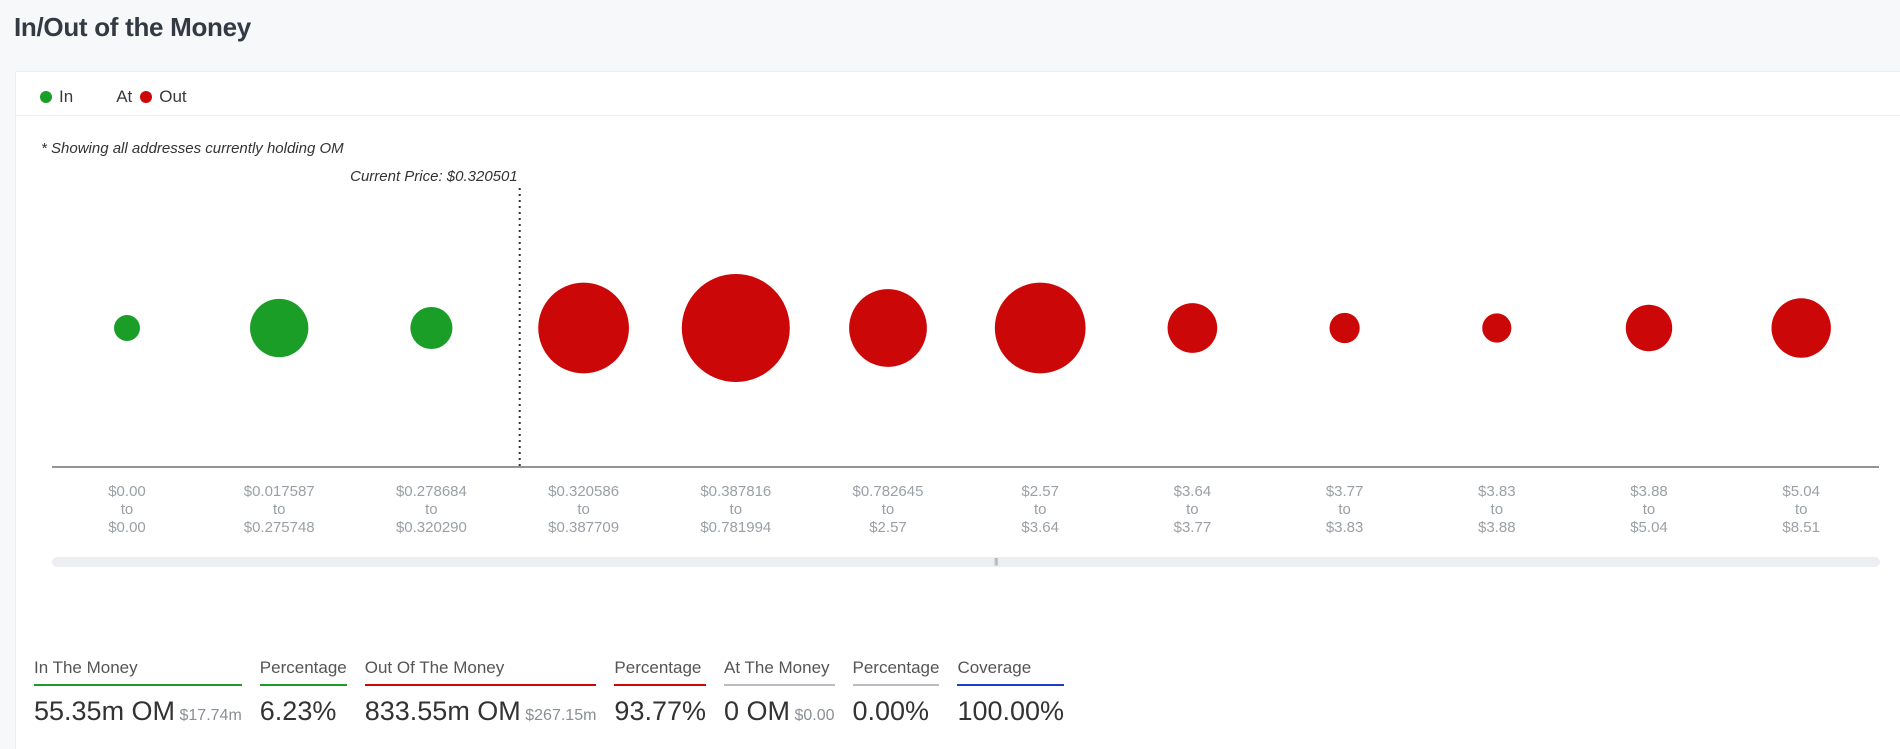 The width and height of the screenshot is (1900, 749). What do you see at coordinates (431, 491) in the screenshot?
I see `x-tick-label-2-0: $0.278684` at bounding box center [431, 491].